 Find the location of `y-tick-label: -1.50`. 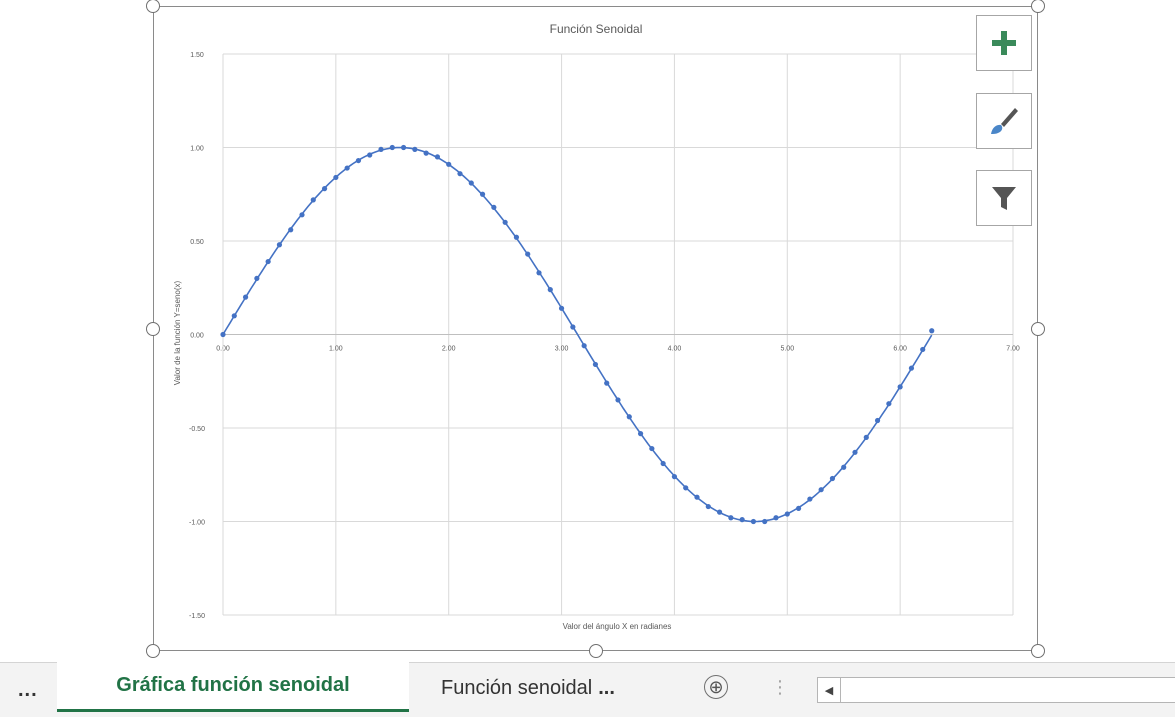

y-tick-label: -1.50 is located at coordinates (197, 616).